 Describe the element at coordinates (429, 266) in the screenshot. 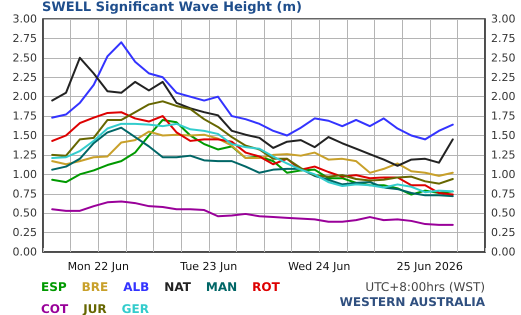

I see `x-tick-label: 25 Jun 2026` at that location.